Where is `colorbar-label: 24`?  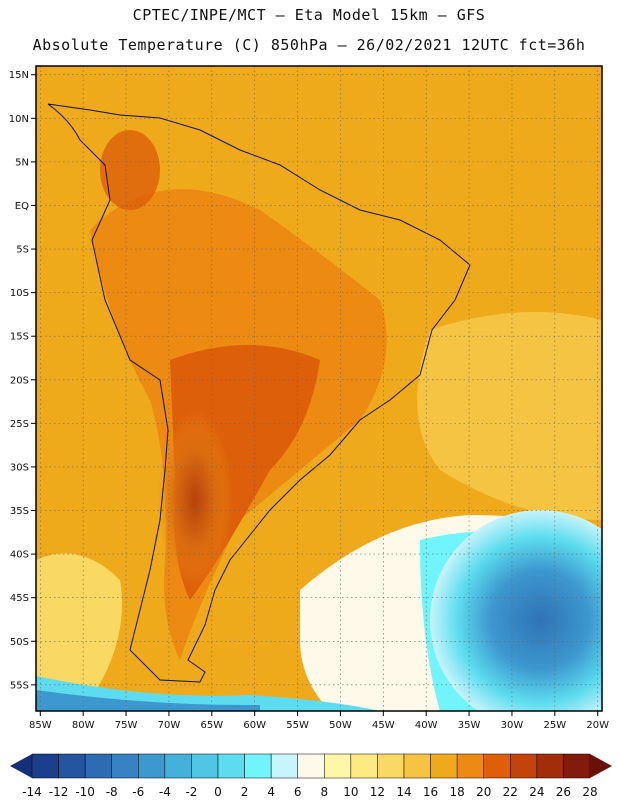 colorbar-label: 24 is located at coordinates (536, 792).